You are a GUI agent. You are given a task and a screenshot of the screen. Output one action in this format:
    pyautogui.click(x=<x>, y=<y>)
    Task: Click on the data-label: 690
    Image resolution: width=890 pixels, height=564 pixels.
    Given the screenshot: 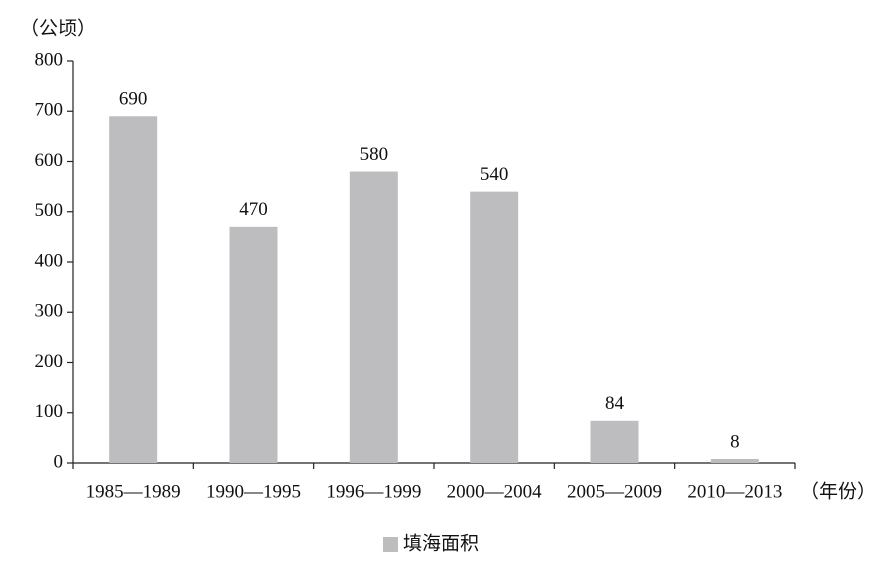 What is the action you would take?
    pyautogui.click(x=133, y=99)
    